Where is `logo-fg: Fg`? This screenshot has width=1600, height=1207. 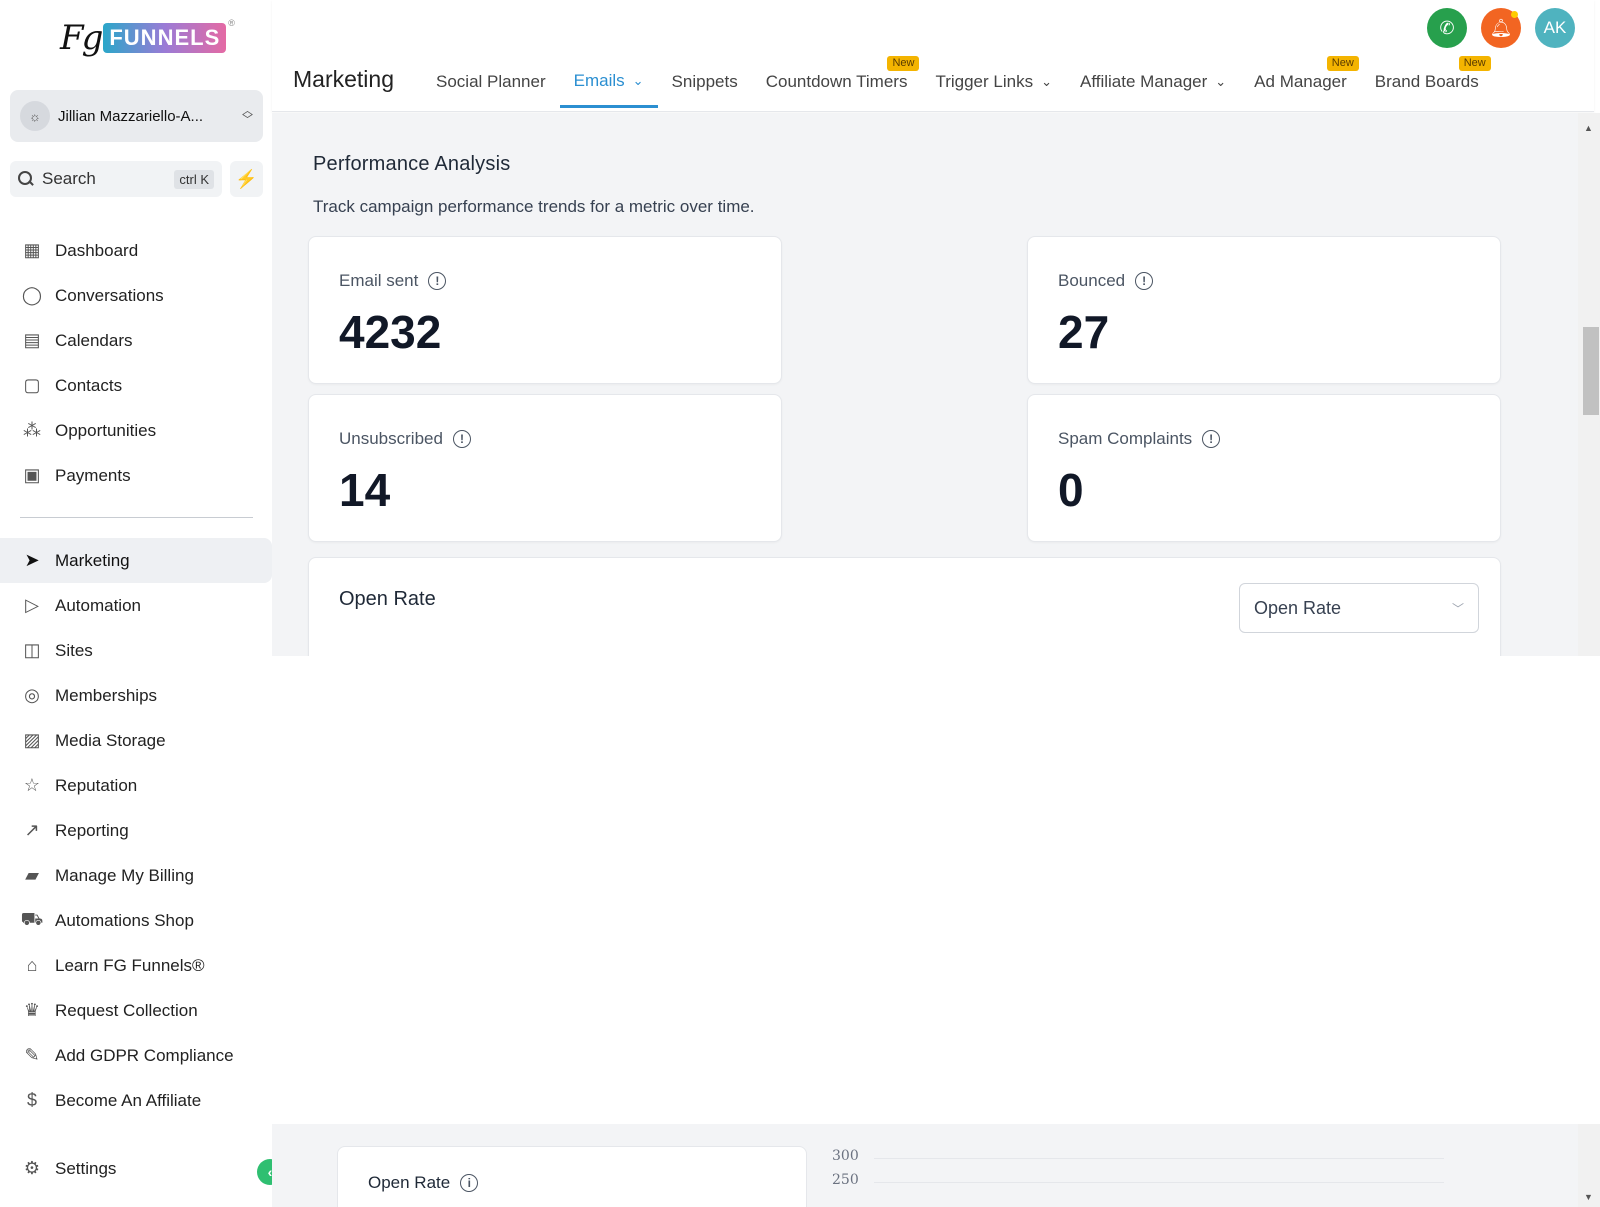 logo-fg: Fg is located at coordinates (81, 38).